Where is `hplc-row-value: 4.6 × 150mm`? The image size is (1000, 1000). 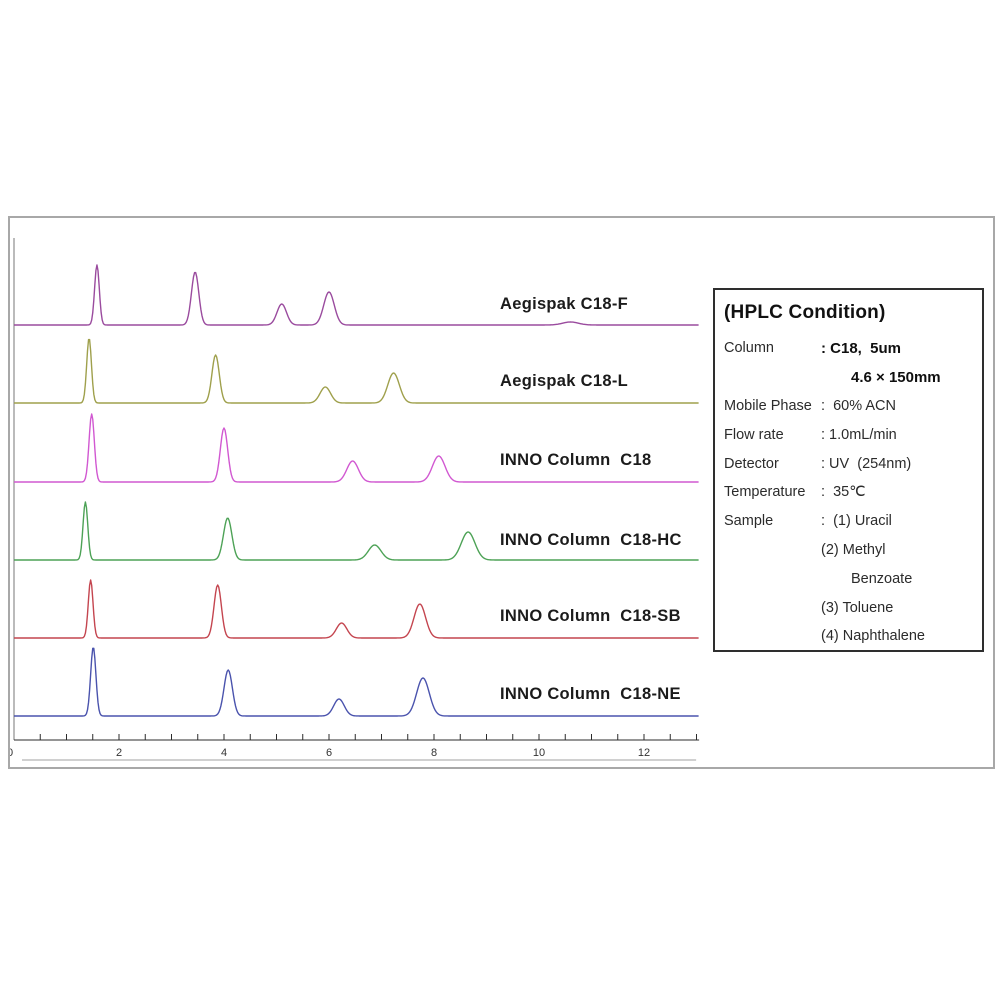
hplc-row-value: 4.6 × 150mm is located at coordinates (896, 377).